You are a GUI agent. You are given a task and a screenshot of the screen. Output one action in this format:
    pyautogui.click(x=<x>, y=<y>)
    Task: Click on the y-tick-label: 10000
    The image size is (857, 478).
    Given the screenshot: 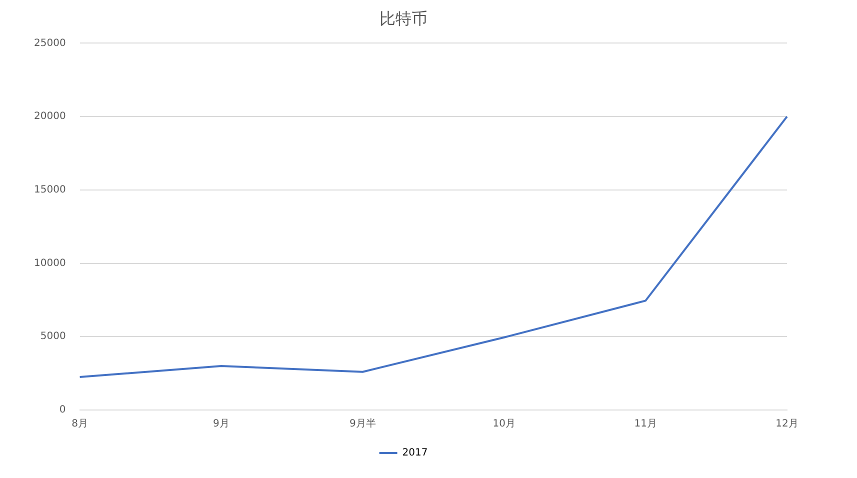 What is the action you would take?
    pyautogui.click(x=50, y=263)
    